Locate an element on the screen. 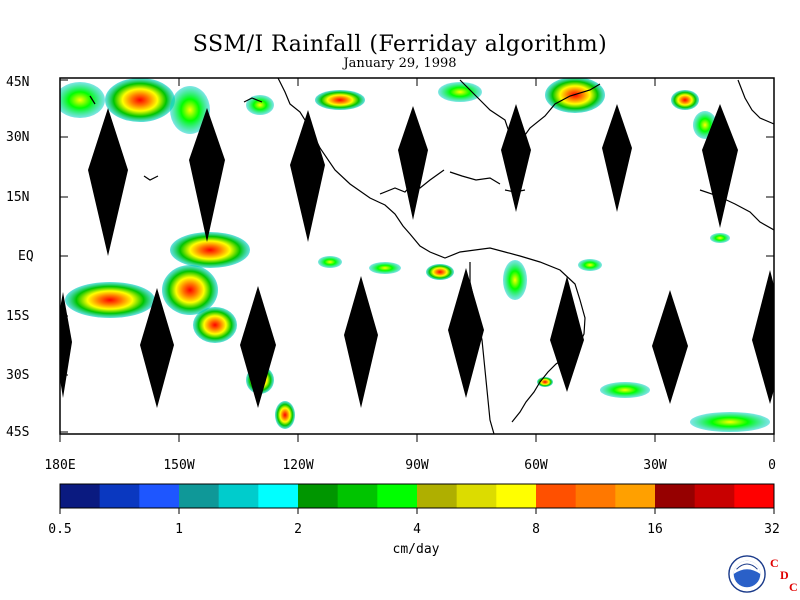 This screenshot has width=800, height=600. cdc-letter-c2: C is located at coordinates (793, 587).